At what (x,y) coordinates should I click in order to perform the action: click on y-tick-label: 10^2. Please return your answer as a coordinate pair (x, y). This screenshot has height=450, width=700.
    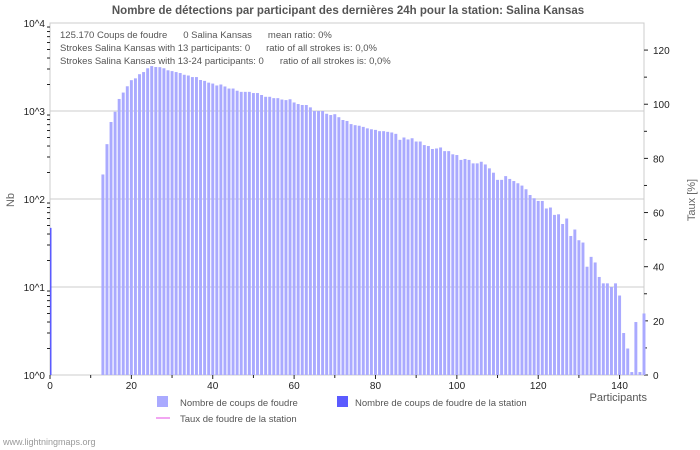
    Looking at the image, I should click on (35, 200).